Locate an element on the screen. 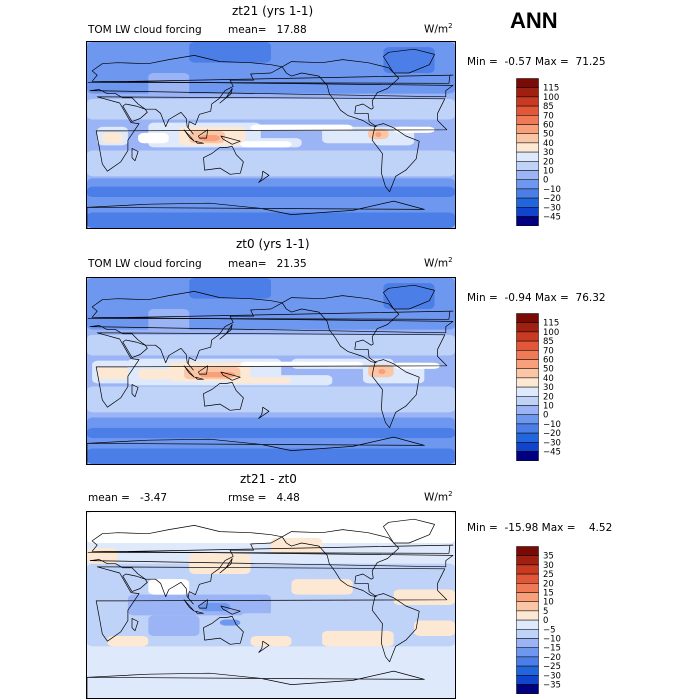  panel-1-variable: TOM LW cloud forcing is located at coordinates (145, 30).